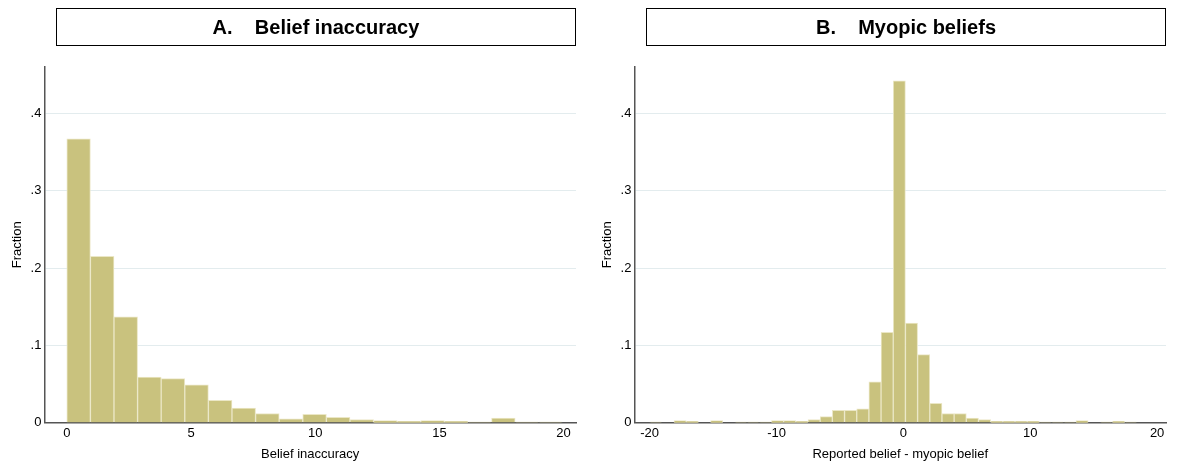  I want to click on x-axis-title: Reported belief - myopic belief, so click(900, 453).